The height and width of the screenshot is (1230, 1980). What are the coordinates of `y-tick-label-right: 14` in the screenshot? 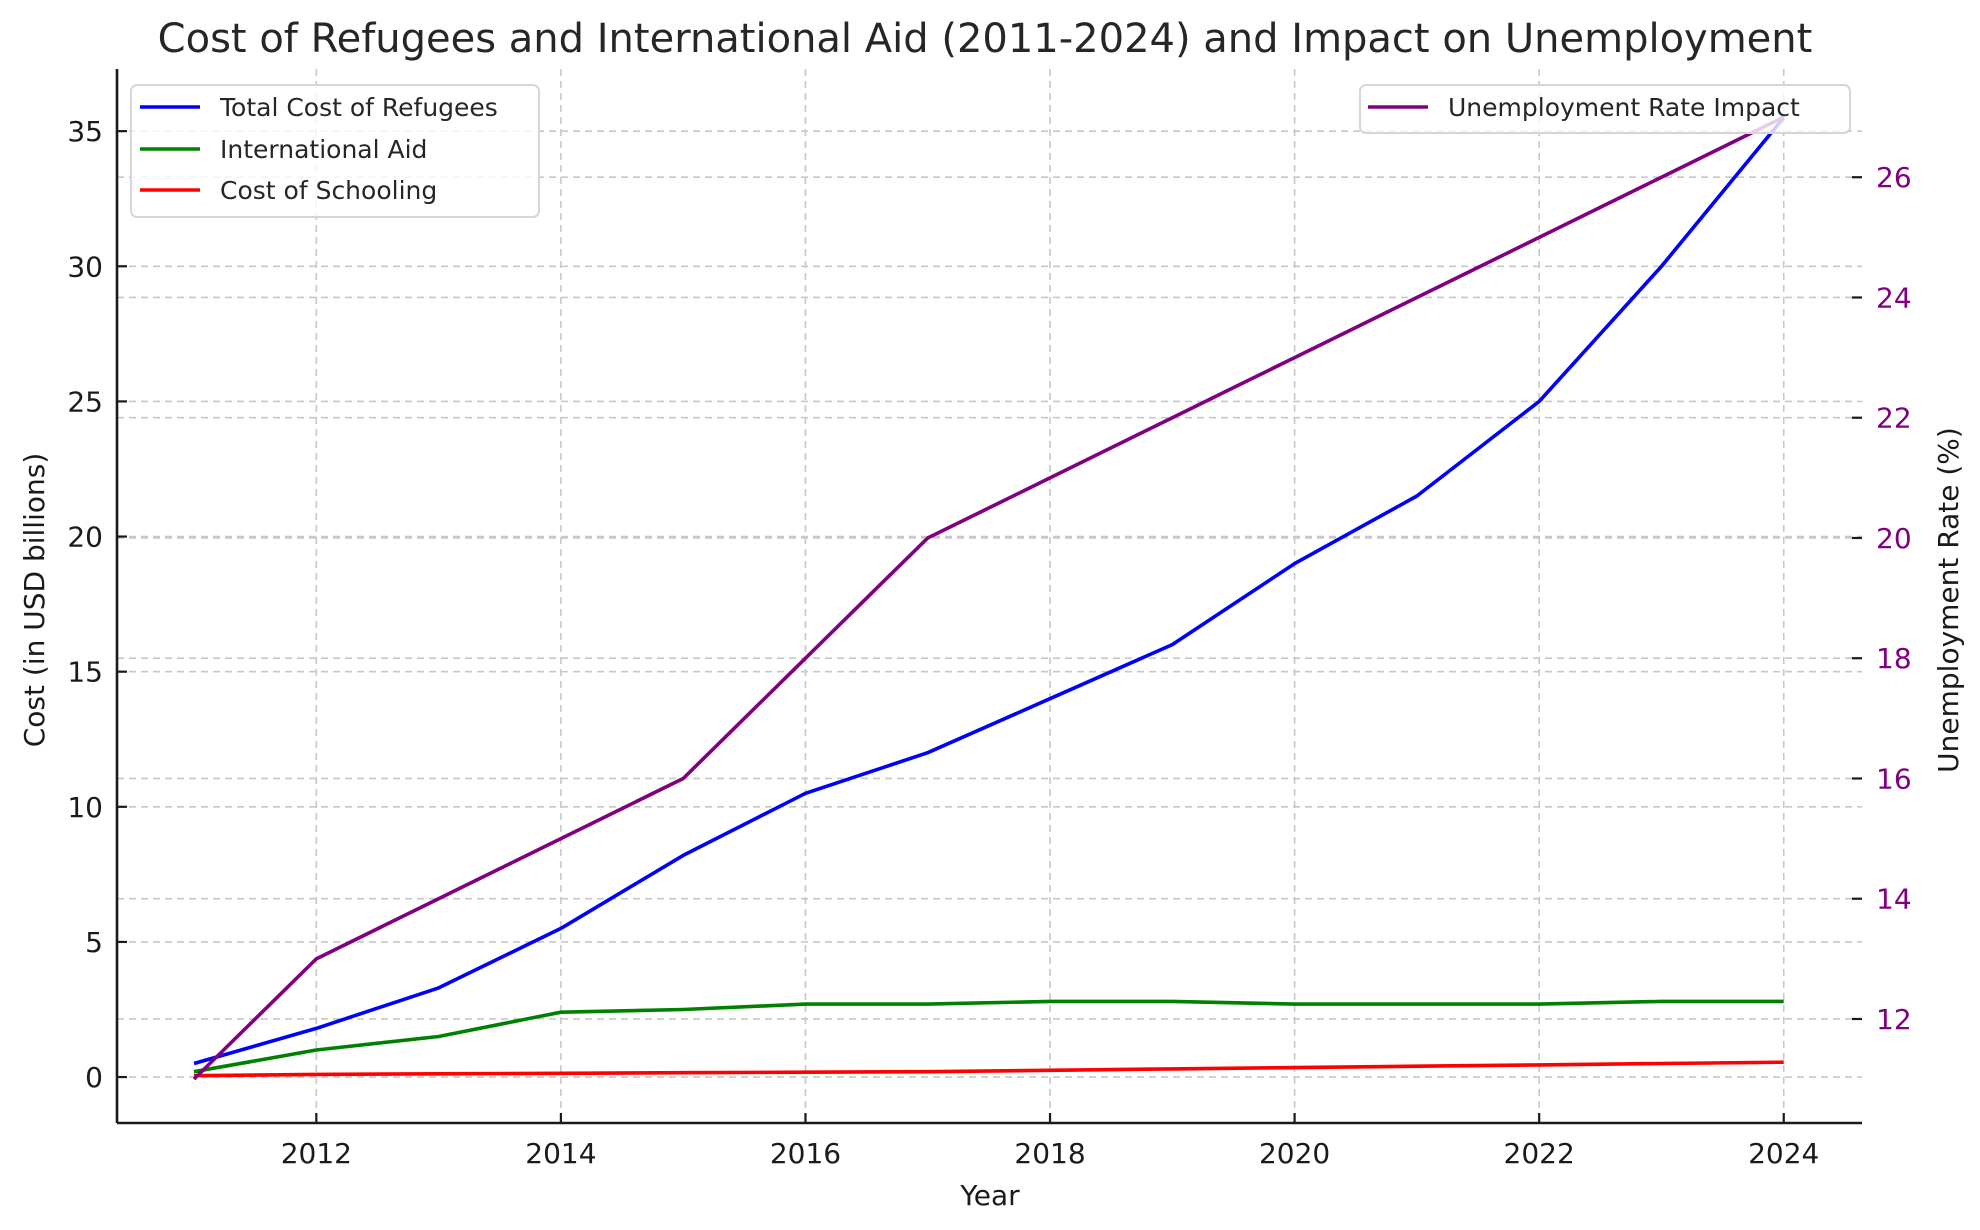 It's located at (1894, 899).